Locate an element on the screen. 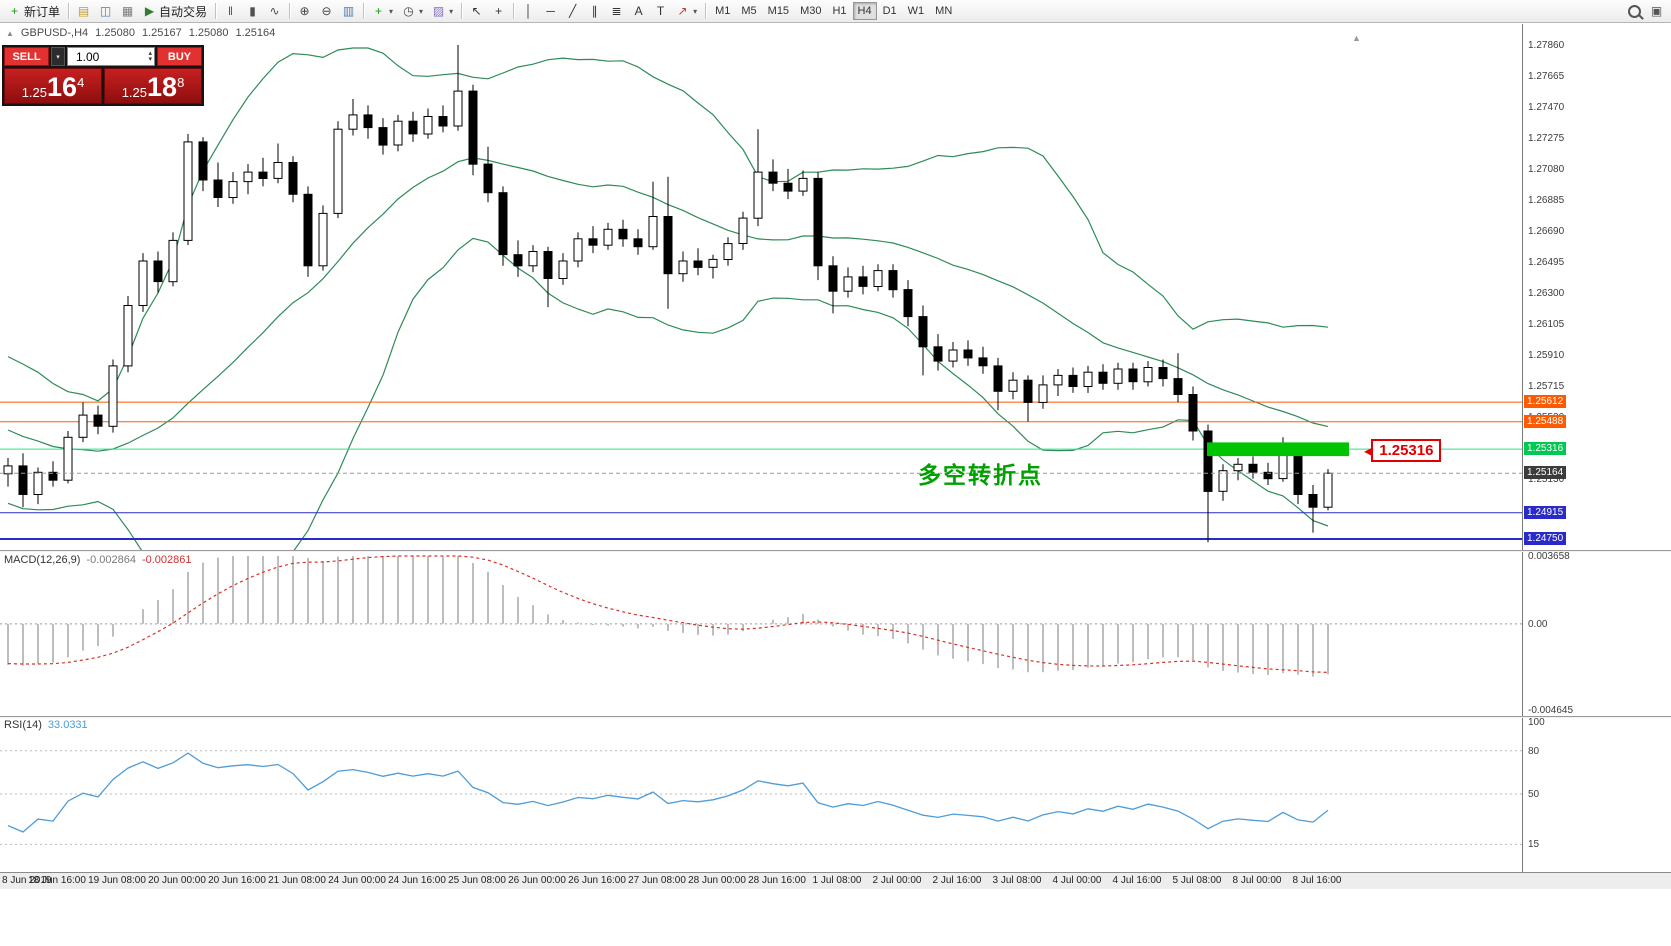  auto-trading-button: ▶ 自动交易 is located at coordinates (175, 11).